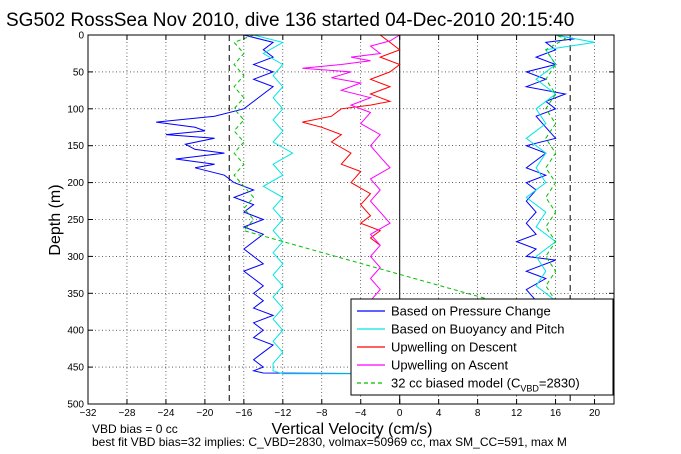 This screenshot has height=454, width=681. What do you see at coordinates (75, 405) in the screenshot?
I see `y-tick-label: 500` at bounding box center [75, 405].